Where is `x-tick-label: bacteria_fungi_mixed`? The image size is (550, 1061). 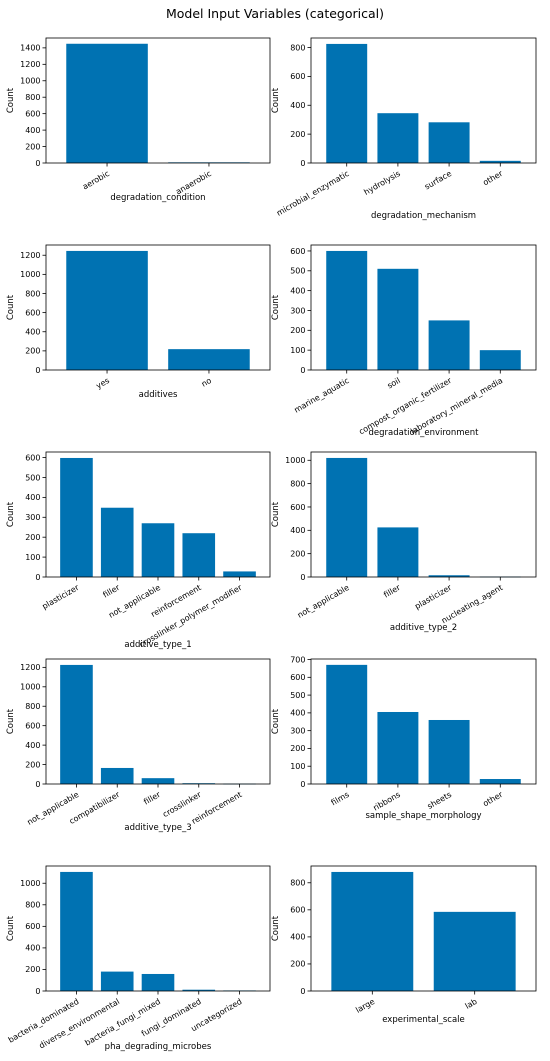 x-tick-label: bacteria_fungi_mixed is located at coordinates (122, 1022).